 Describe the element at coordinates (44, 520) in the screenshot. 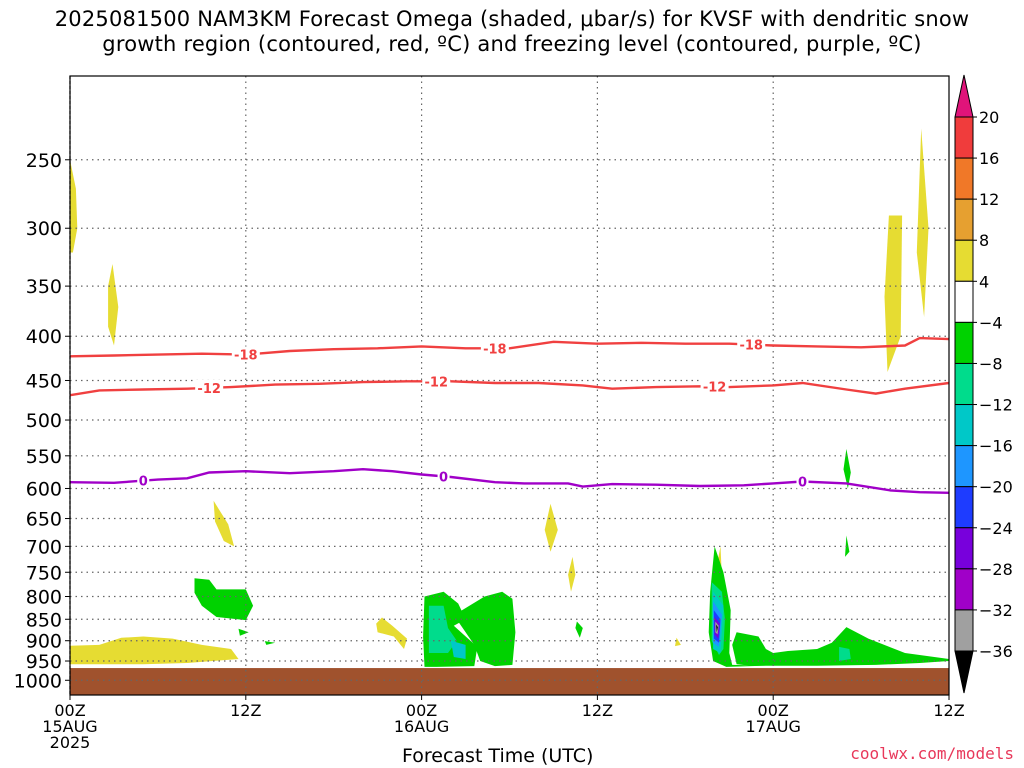

I see `y-tick-label-650: 650` at that location.